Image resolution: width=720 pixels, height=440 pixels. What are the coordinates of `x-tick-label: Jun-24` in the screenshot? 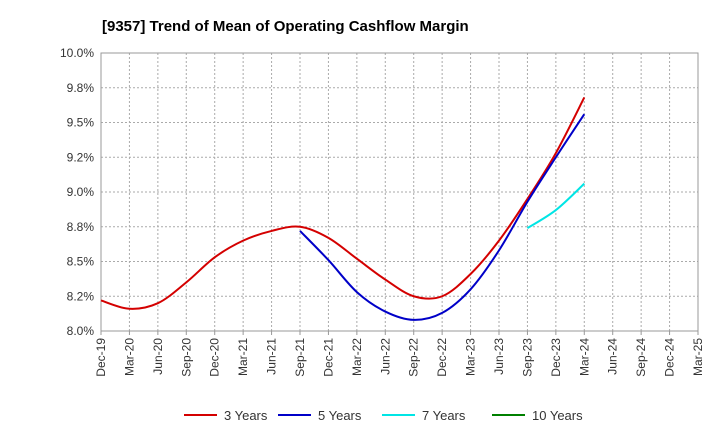 It's located at (613, 356).